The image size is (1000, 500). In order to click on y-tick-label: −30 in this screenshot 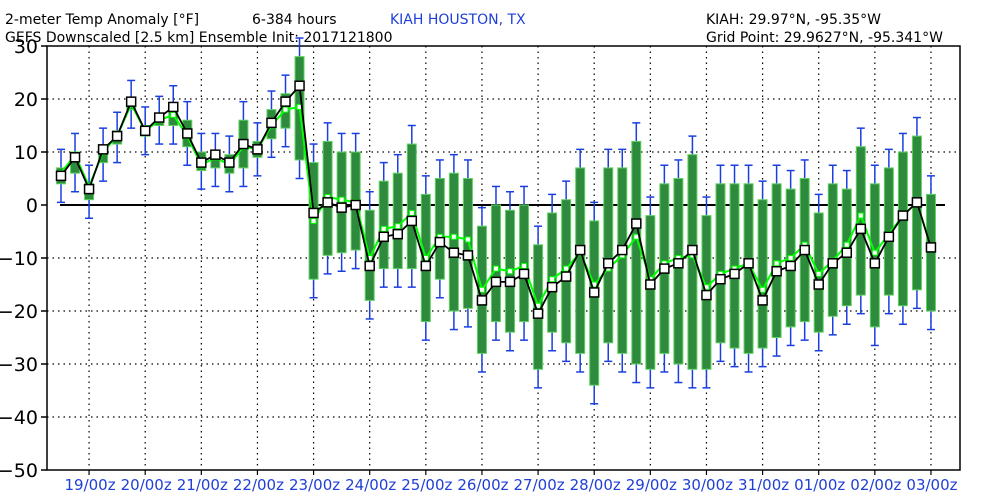, I will do `click(19, 365)`.